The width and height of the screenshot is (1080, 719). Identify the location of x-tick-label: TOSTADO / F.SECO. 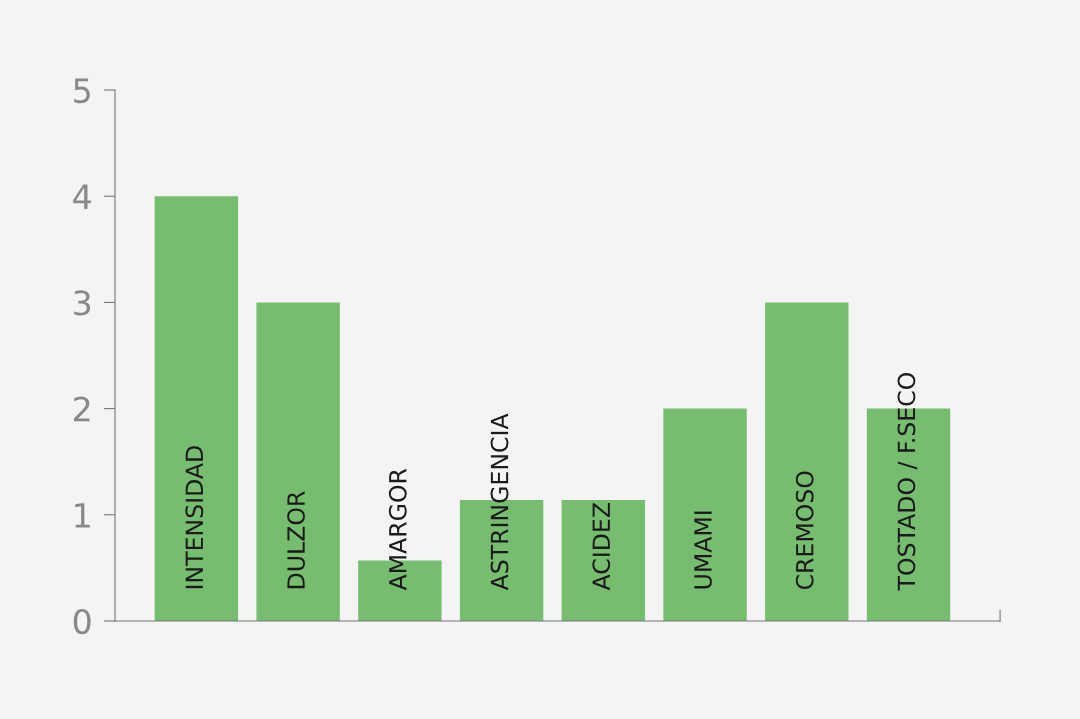
(907, 482).